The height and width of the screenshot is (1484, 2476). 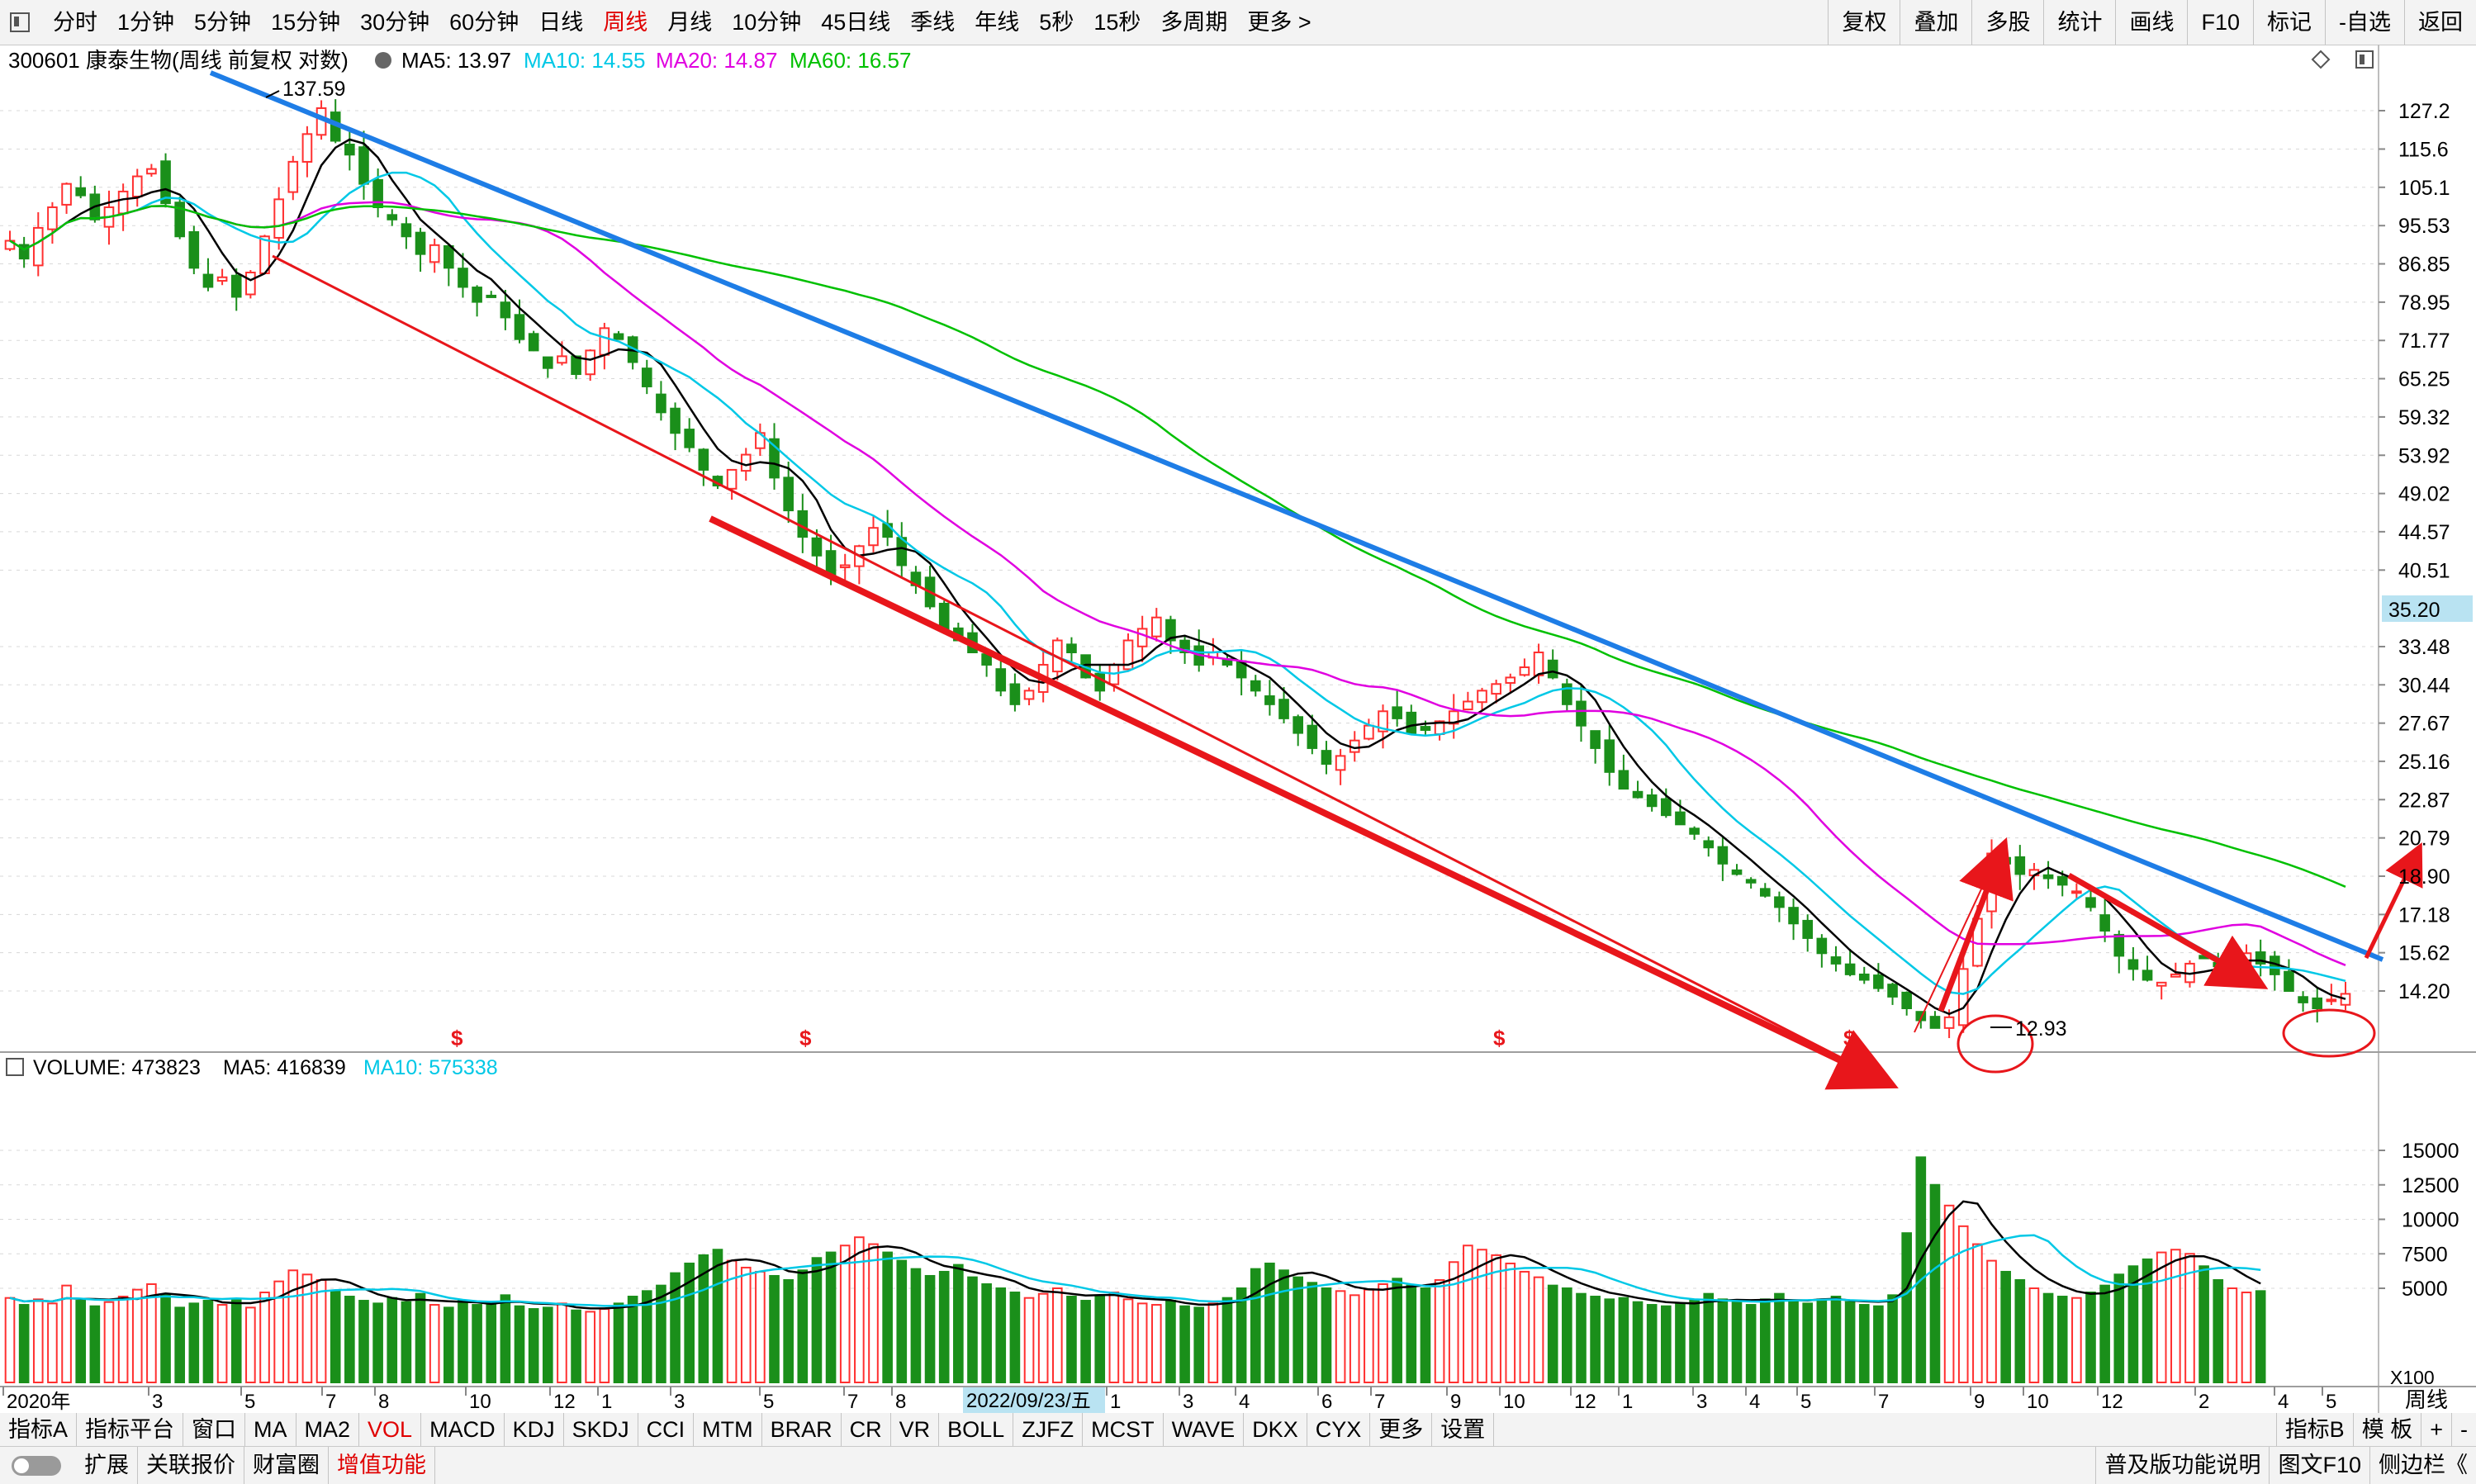 I want to click on indicator-tab-18: DKX, so click(x=1275, y=1429).